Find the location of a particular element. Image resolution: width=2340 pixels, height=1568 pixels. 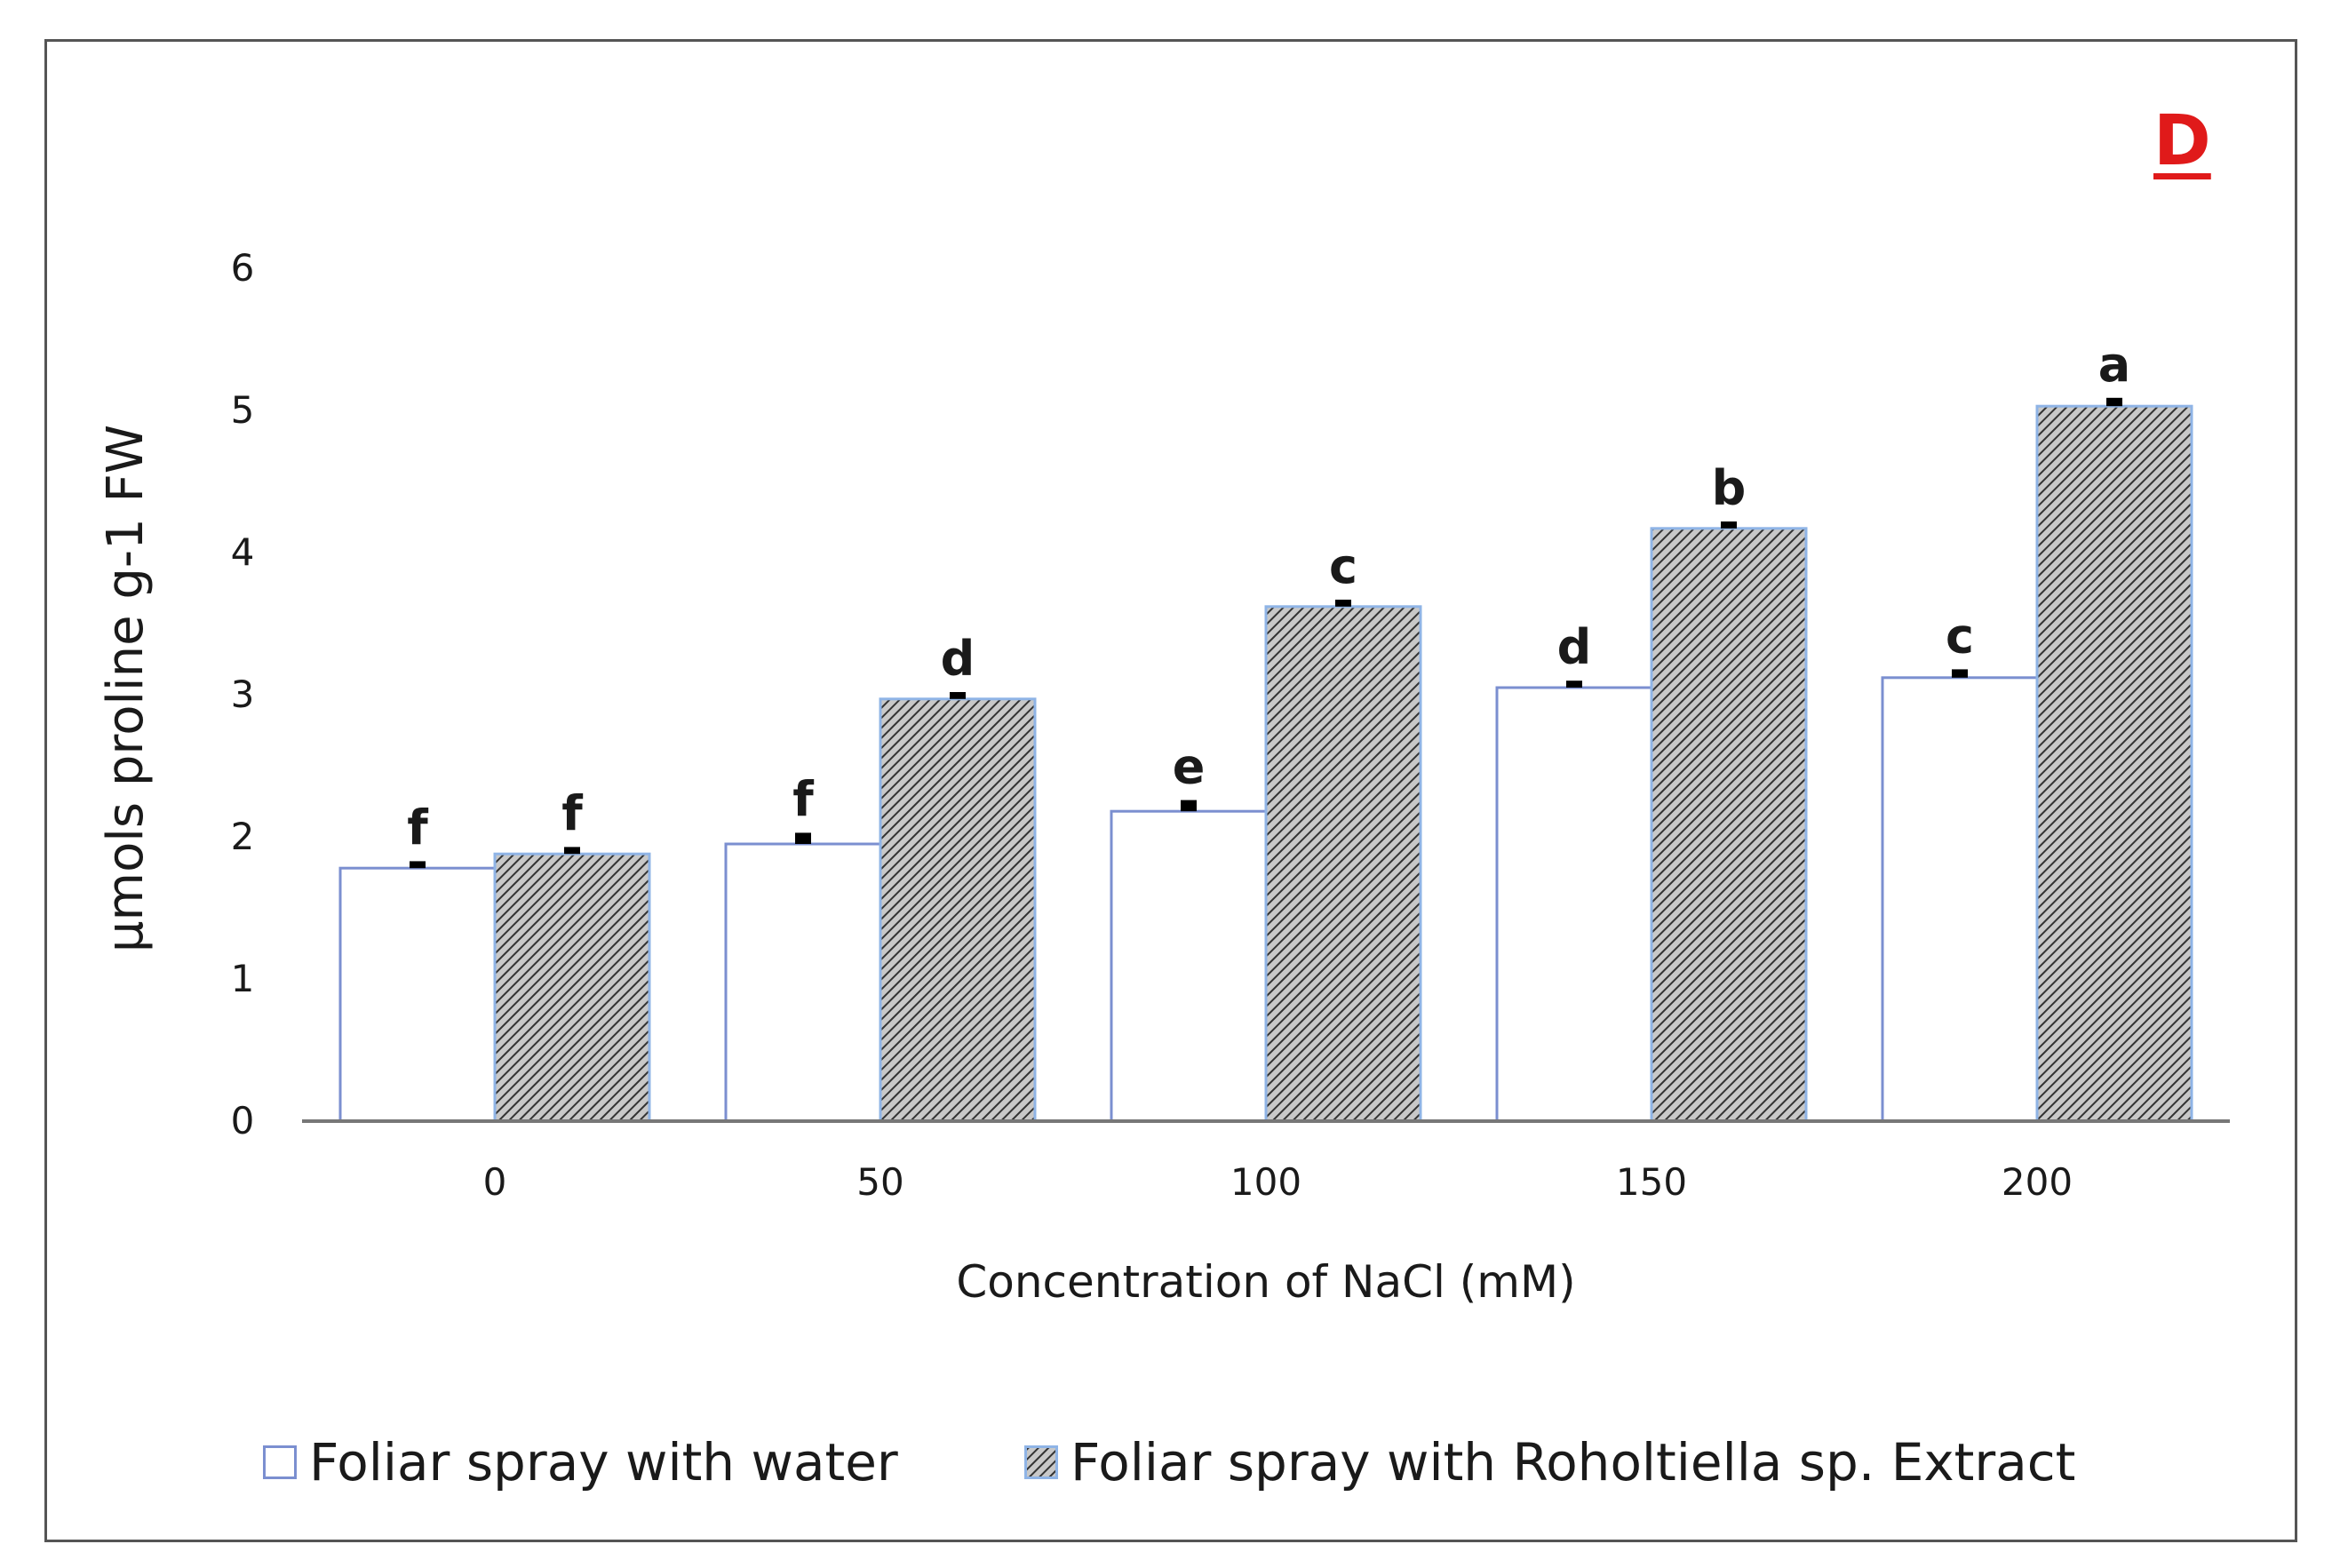

y-tick-label: 5 is located at coordinates (243, 410).